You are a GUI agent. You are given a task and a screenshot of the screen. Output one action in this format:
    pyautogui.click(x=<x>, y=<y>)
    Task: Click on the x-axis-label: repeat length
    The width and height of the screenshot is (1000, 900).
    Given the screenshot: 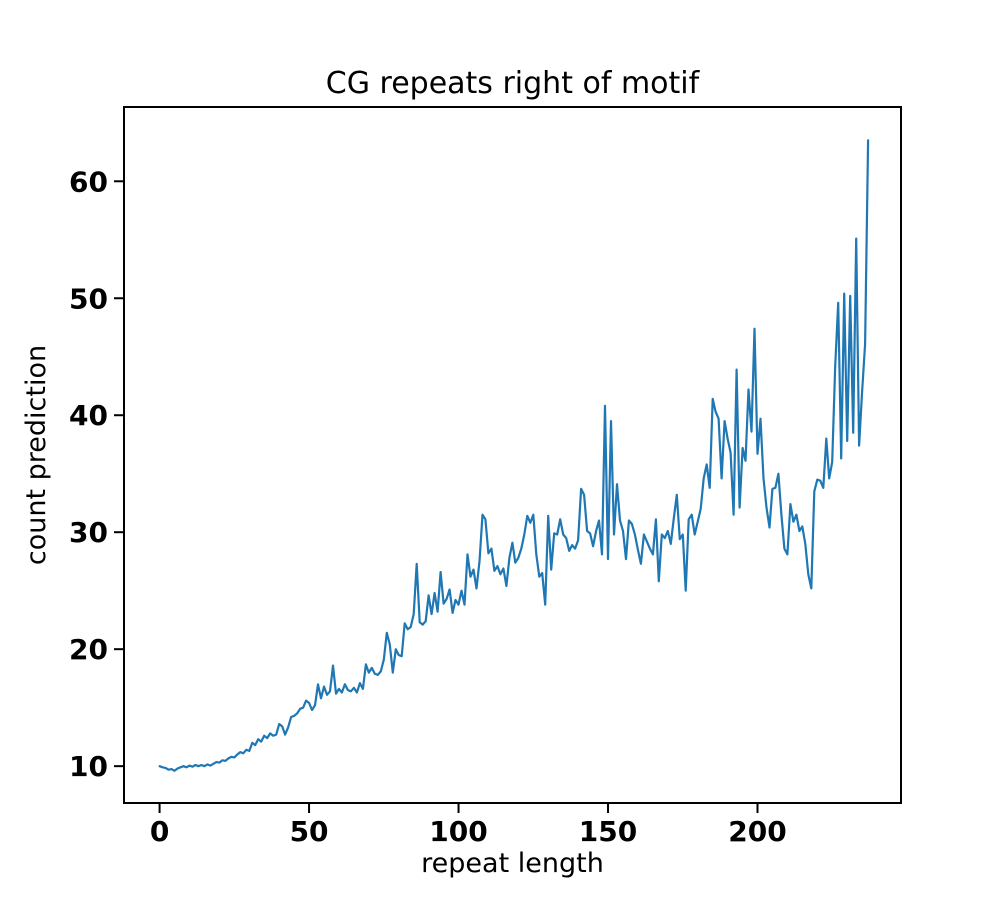 What is the action you would take?
    pyautogui.click(x=512, y=863)
    